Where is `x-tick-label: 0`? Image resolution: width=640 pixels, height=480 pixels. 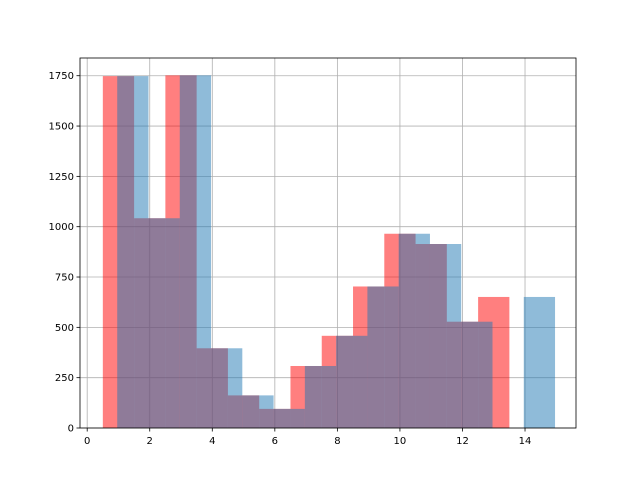
x-tick-label: 0 is located at coordinates (87, 441).